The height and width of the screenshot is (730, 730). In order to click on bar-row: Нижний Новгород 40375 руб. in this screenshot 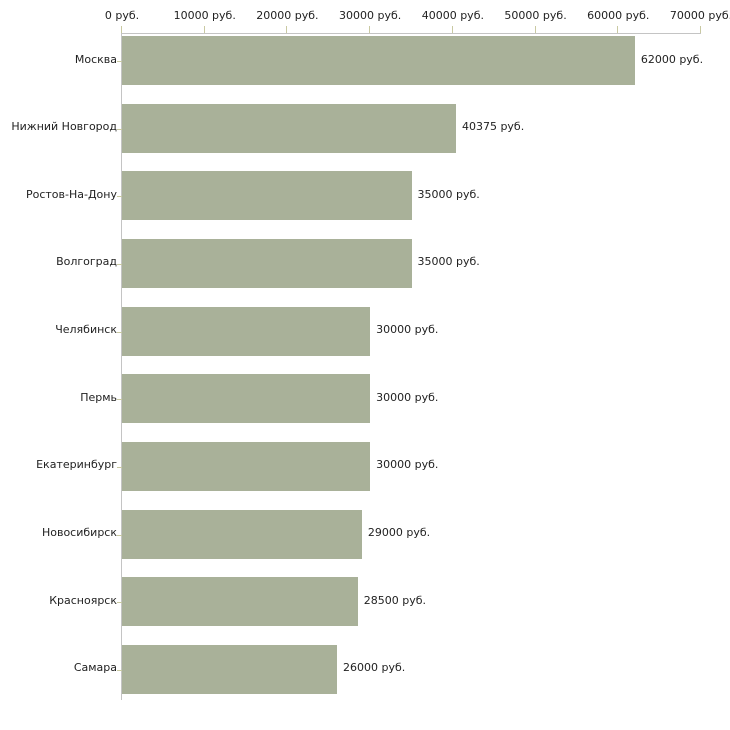, I will do `click(365, 128)`.